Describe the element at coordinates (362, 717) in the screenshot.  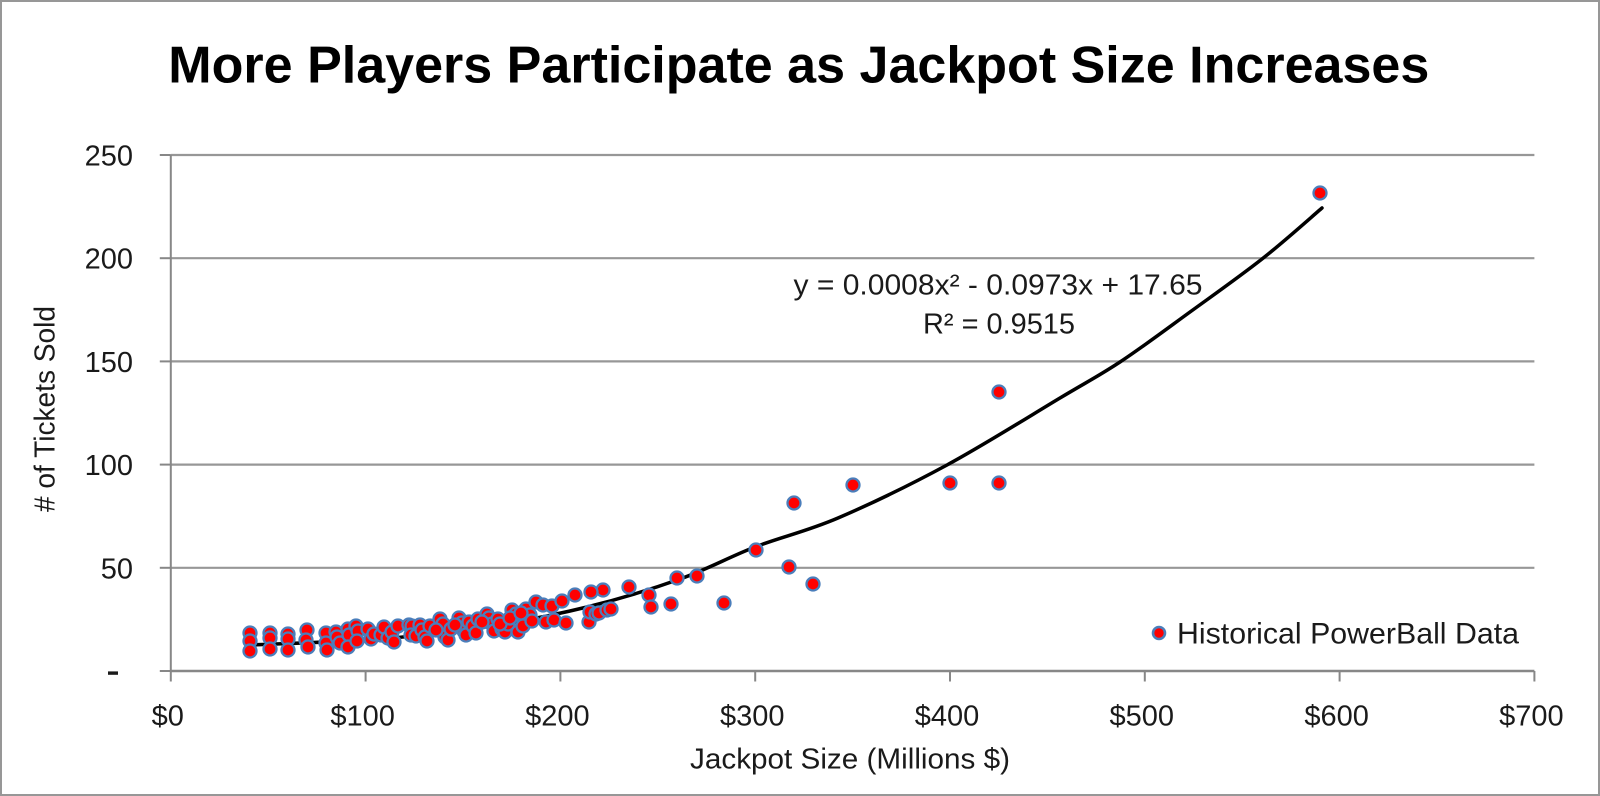
I see `svg-text: $100` at that location.